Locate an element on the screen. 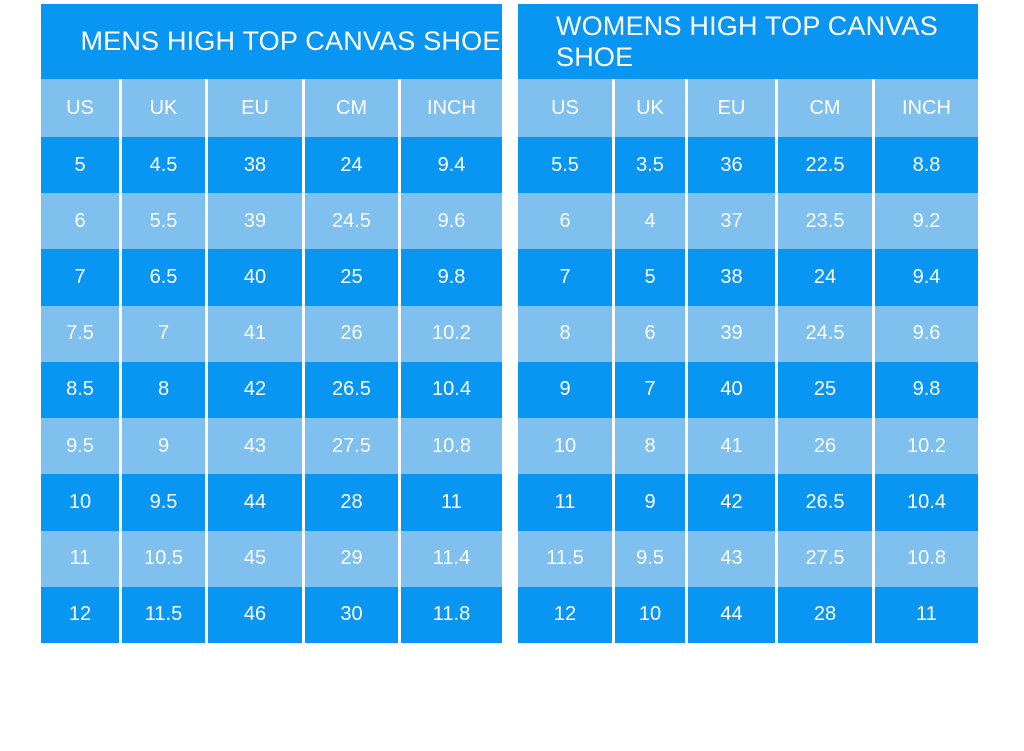 The width and height of the screenshot is (1024, 751). size-cell: 11.8 is located at coordinates (450, 614).